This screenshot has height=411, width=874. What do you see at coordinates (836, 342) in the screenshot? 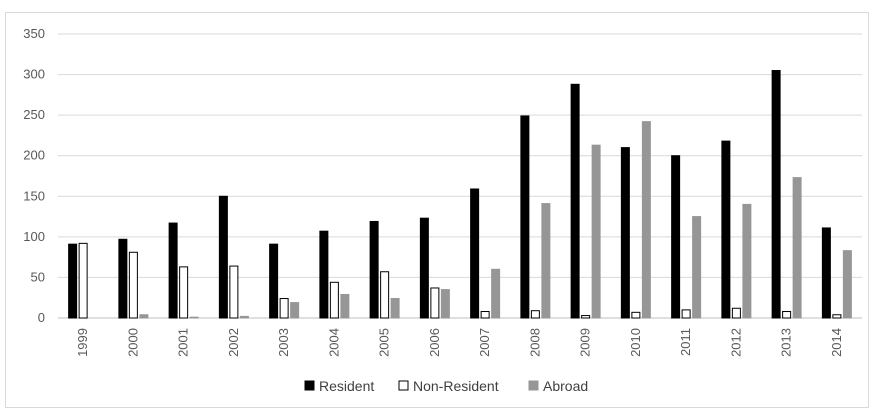
I see `x-tick-label: 2014` at bounding box center [836, 342].